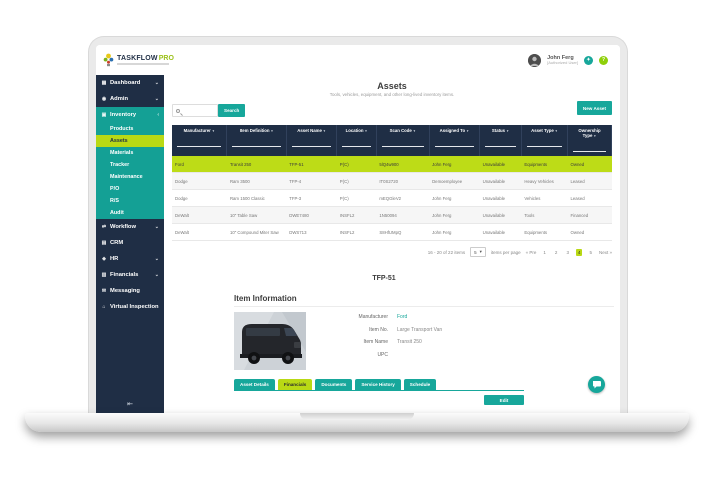 This screenshot has height=486, width=714. Describe the element at coordinates (115, 189) in the screenshot. I see `sidebar-item-po: P/O` at that location.